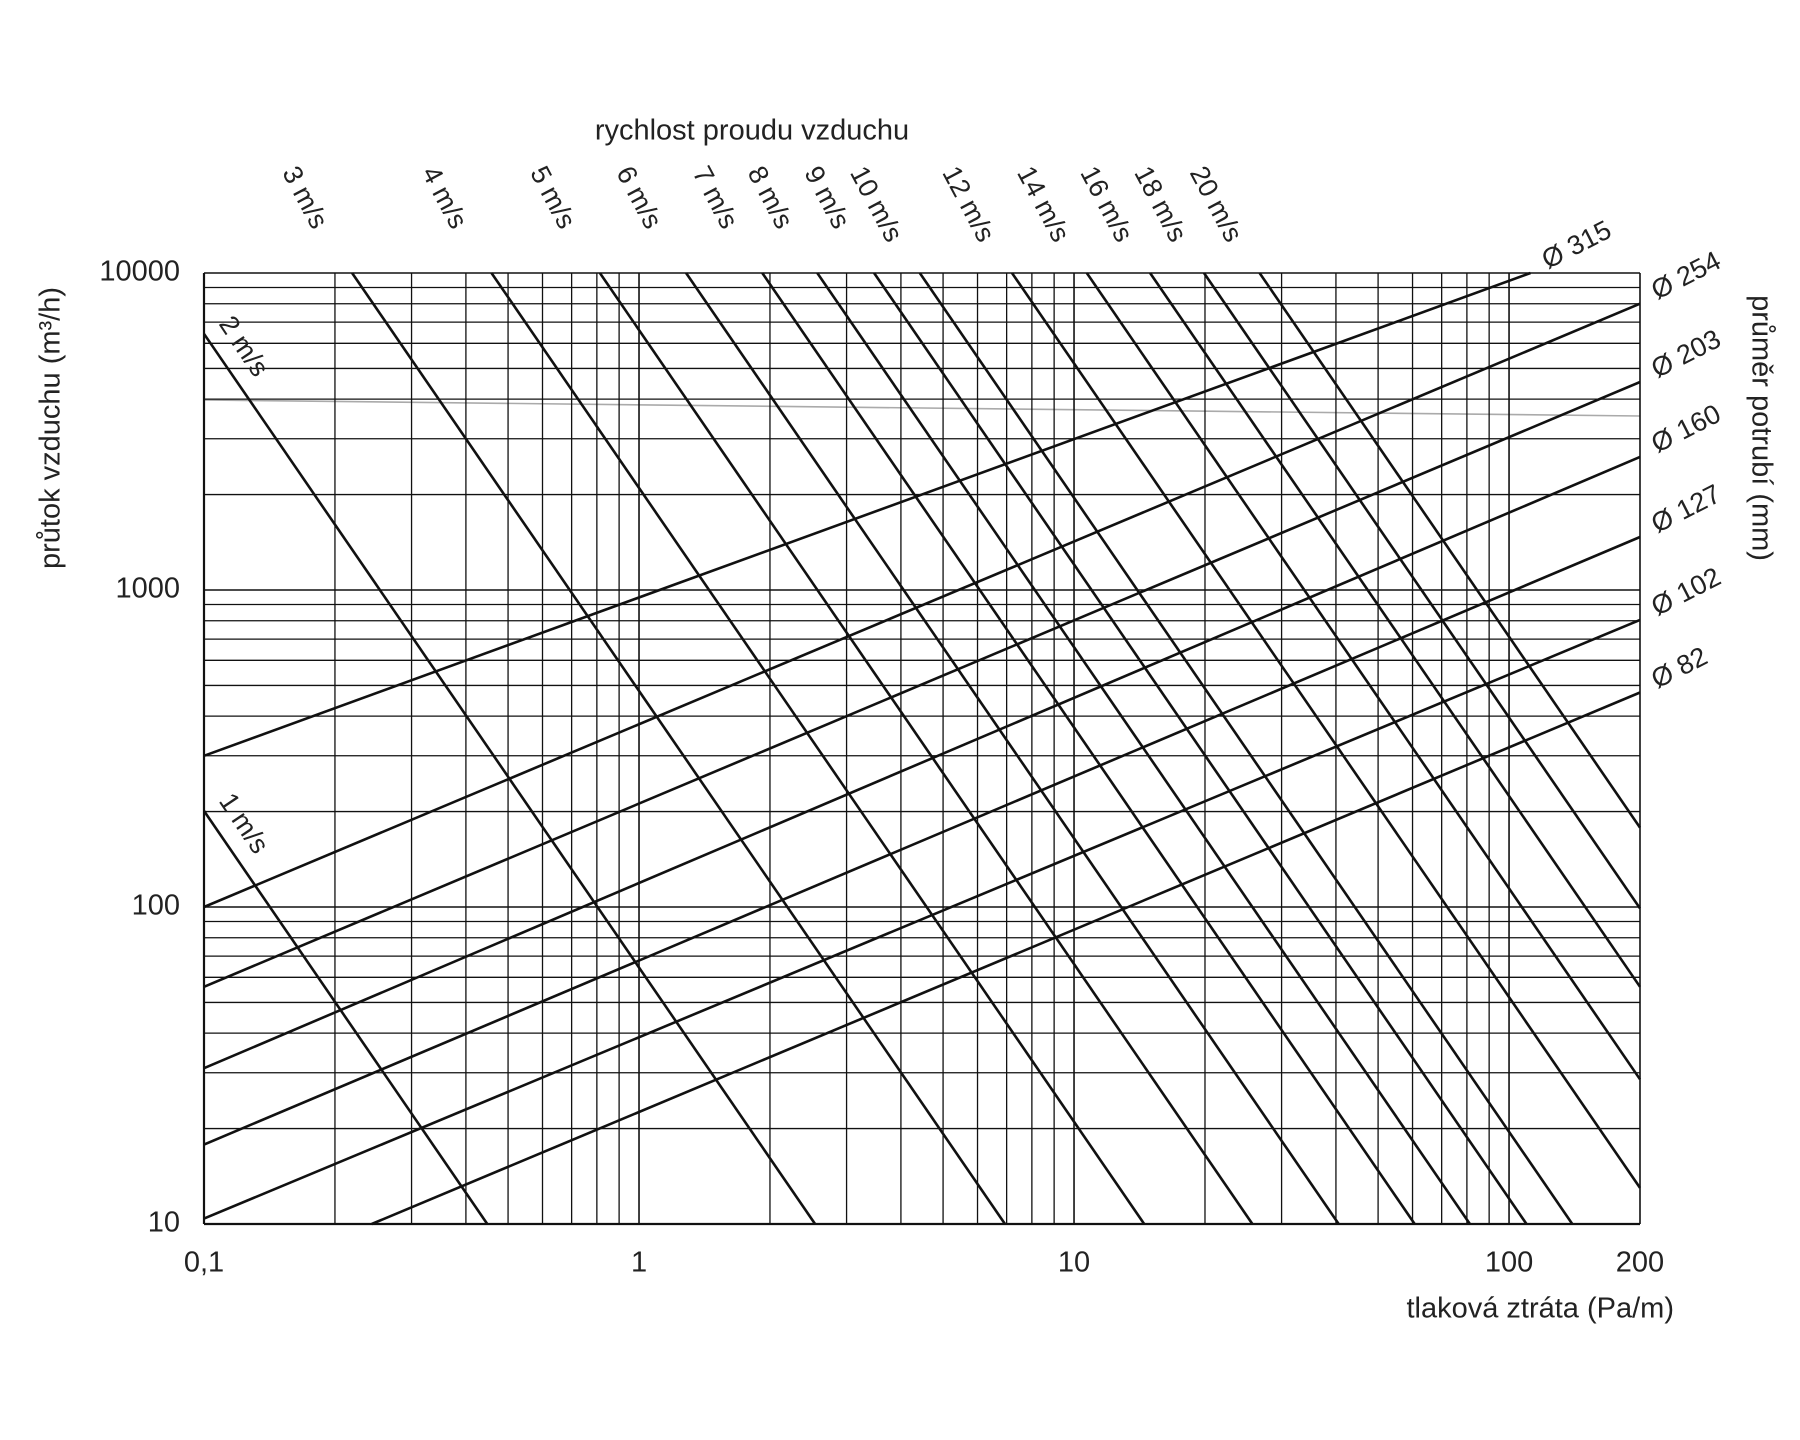 Image resolution: width=1800 pixels, height=1440 pixels. What do you see at coordinates (1685, 509) in the screenshot?
I see `series-label: Ø 127` at bounding box center [1685, 509].